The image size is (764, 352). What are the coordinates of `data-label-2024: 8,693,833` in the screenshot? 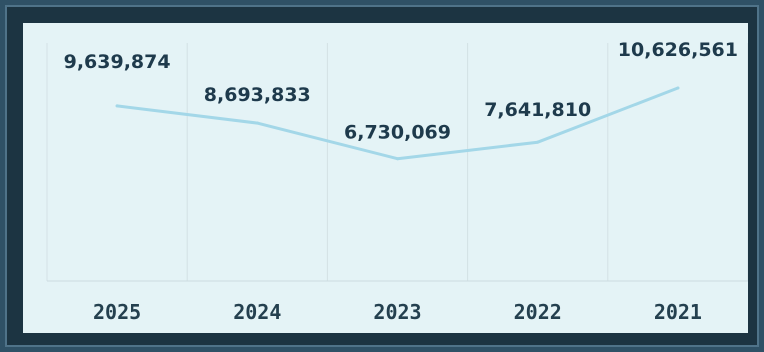 It's located at (257, 95).